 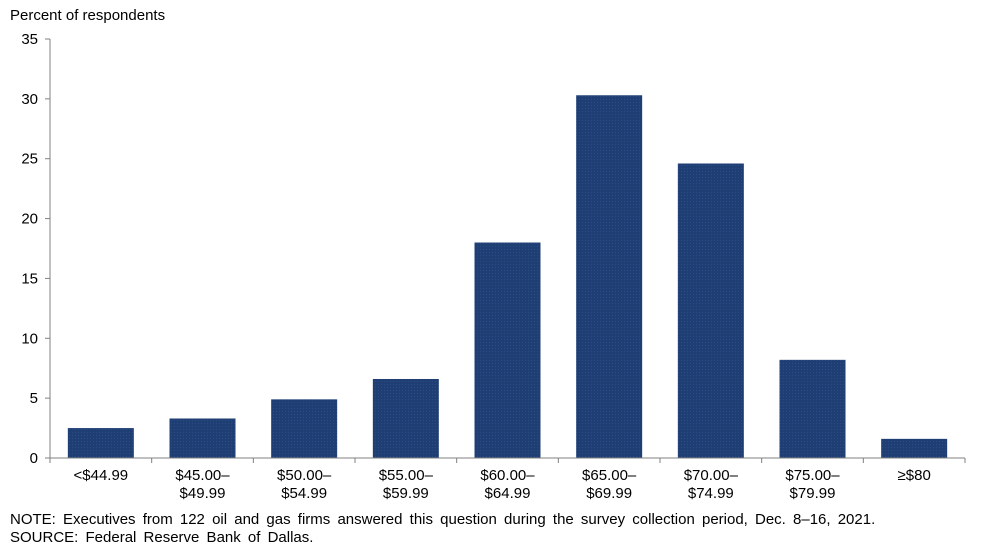 I want to click on x-tick-label: $45.00– $49.99, so click(x=202, y=484).